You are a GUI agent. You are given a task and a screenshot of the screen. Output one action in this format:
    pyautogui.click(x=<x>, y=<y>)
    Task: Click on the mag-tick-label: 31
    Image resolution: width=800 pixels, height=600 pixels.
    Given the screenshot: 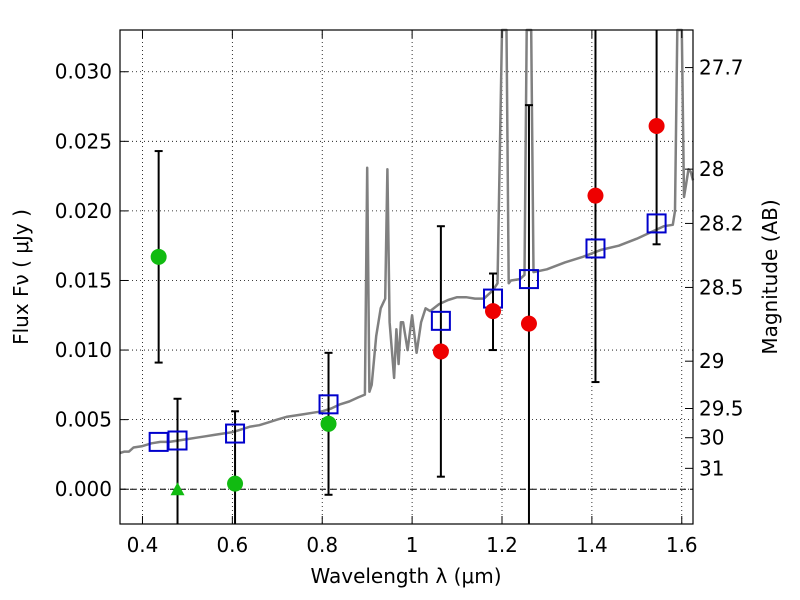 What is the action you would take?
    pyautogui.click(x=711, y=468)
    